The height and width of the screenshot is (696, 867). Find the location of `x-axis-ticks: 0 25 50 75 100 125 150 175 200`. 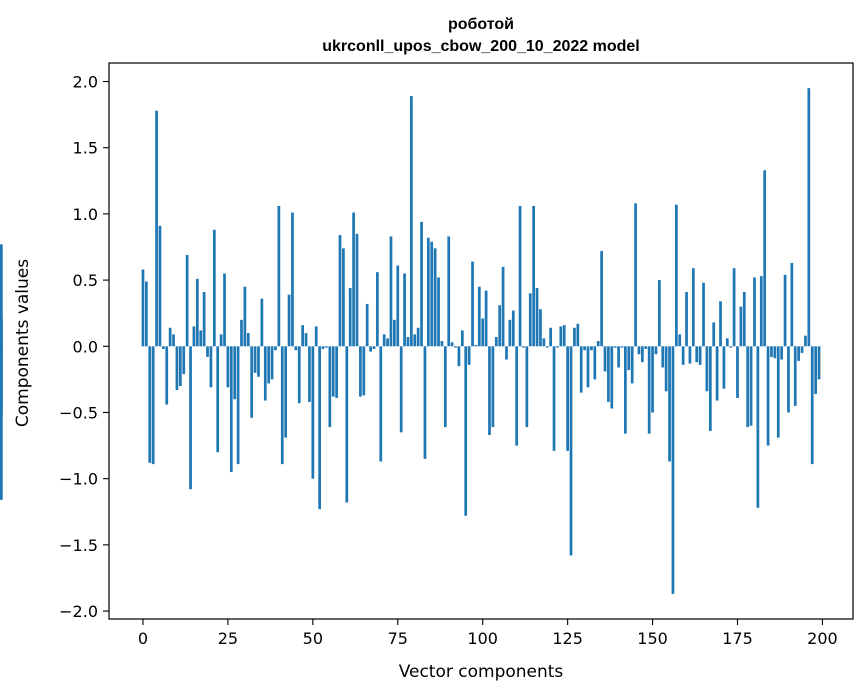

x-axis-ticks: 0 25 50 75 100 125 150 175 200 is located at coordinates (488, 633).